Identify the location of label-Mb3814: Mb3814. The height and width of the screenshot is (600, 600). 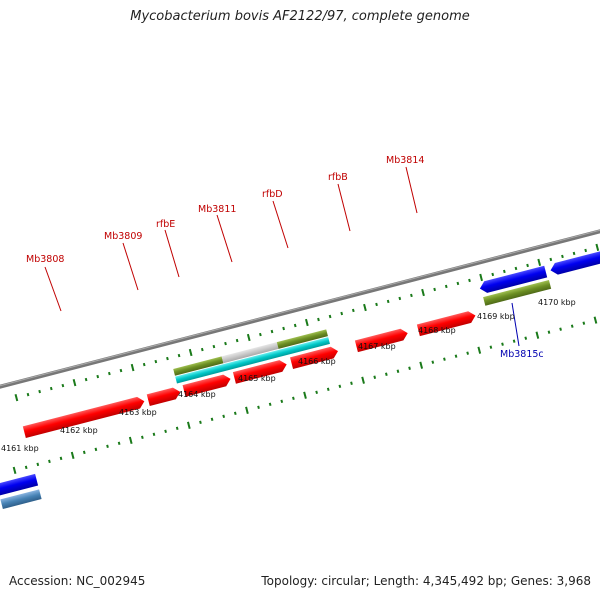
(405, 160).